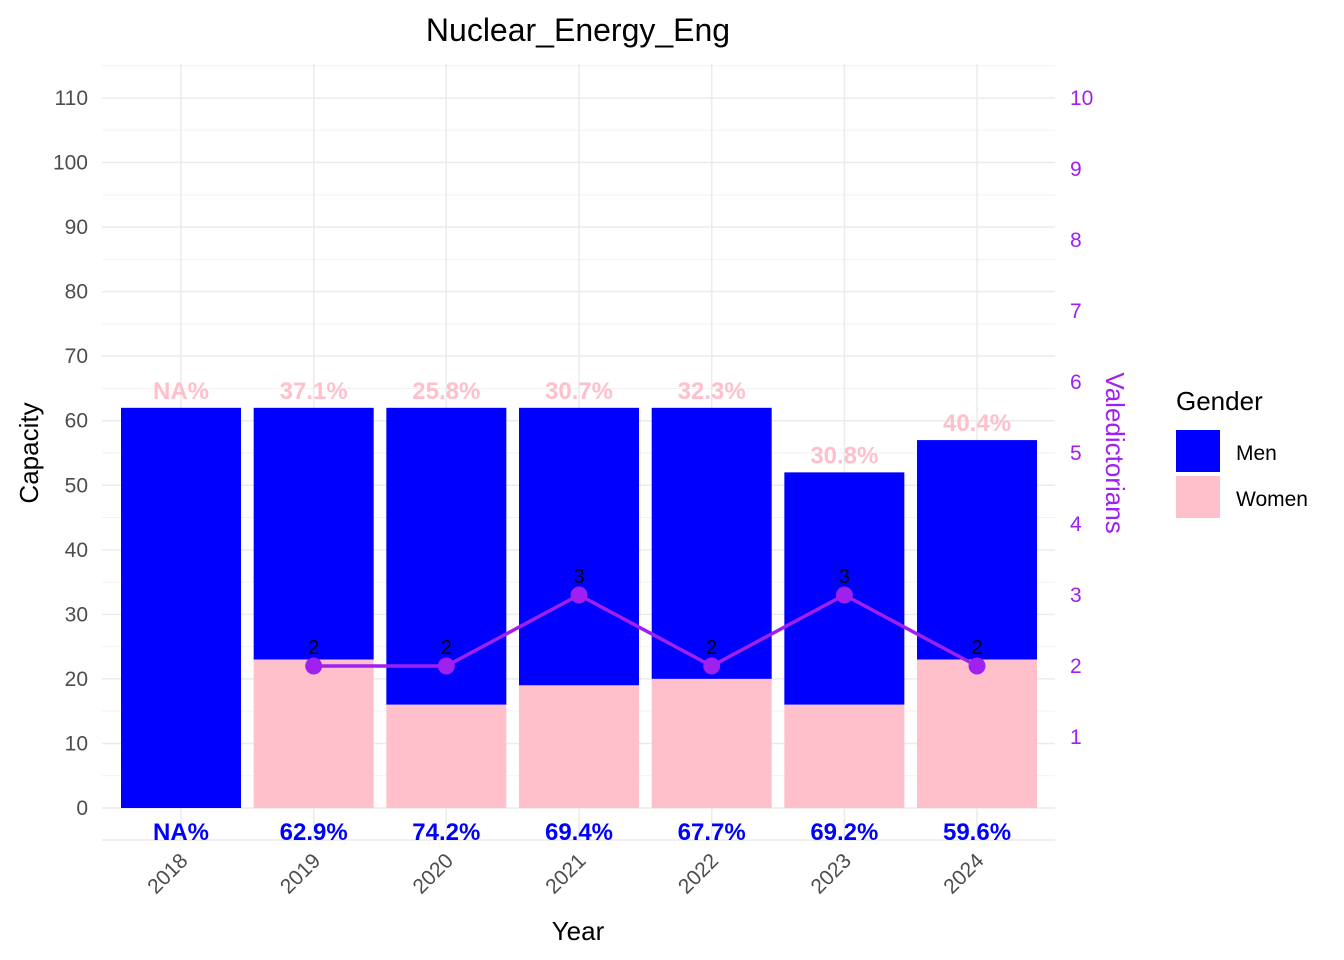 Image resolution: width=1344 pixels, height=960 pixels. I want to click on women-percent-label-2018: NA%, so click(181, 391).